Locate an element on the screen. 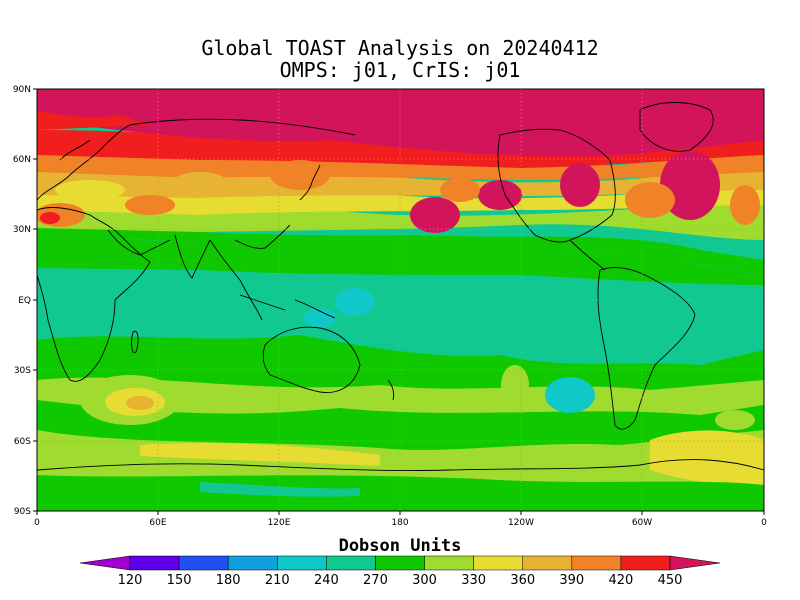 The height and width of the screenshot is (600, 800). colorbar-tick-label: 420 is located at coordinates (620, 580).